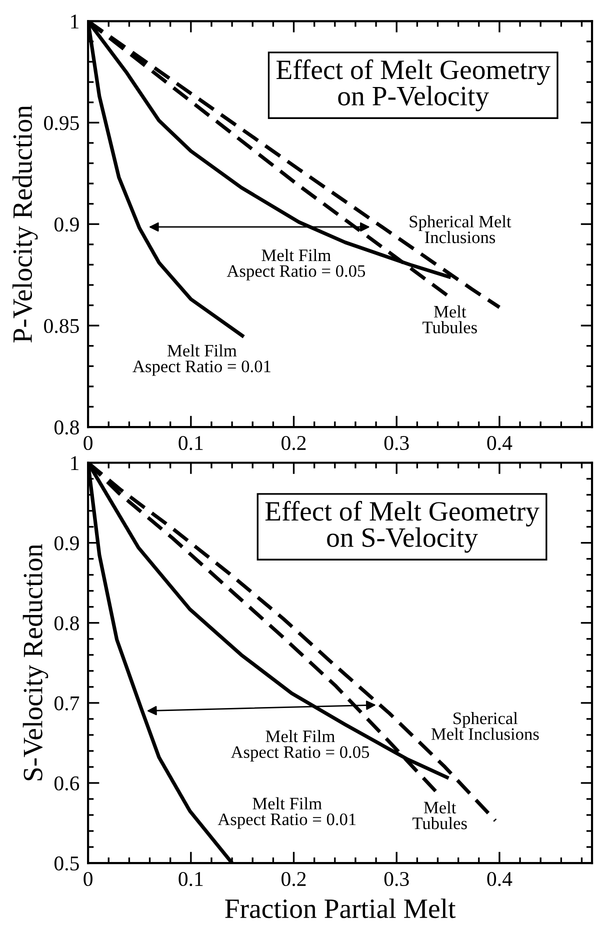  Describe the element at coordinates (67, 703) in the screenshot. I see `y-tick-label: 0.7` at that location.